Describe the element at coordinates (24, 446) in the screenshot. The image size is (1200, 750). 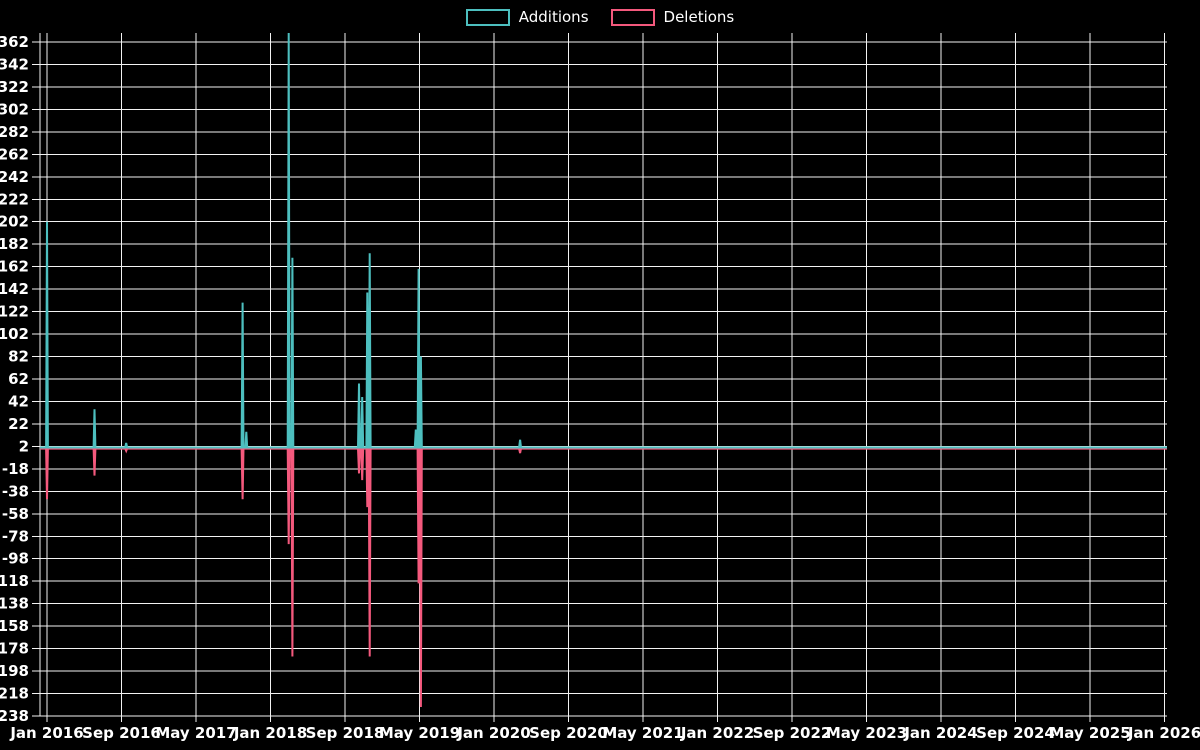
I see `y-tick-label: 2` at that location.